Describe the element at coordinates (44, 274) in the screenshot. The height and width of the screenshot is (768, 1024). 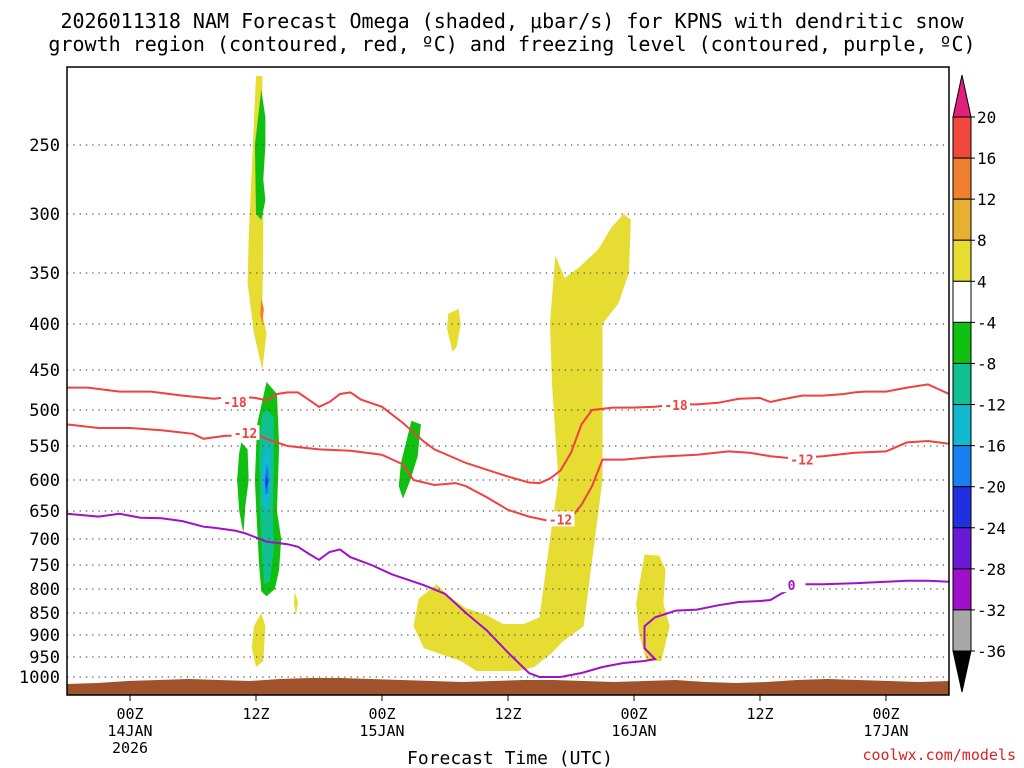
I see `y-tick-label: 350` at that location.